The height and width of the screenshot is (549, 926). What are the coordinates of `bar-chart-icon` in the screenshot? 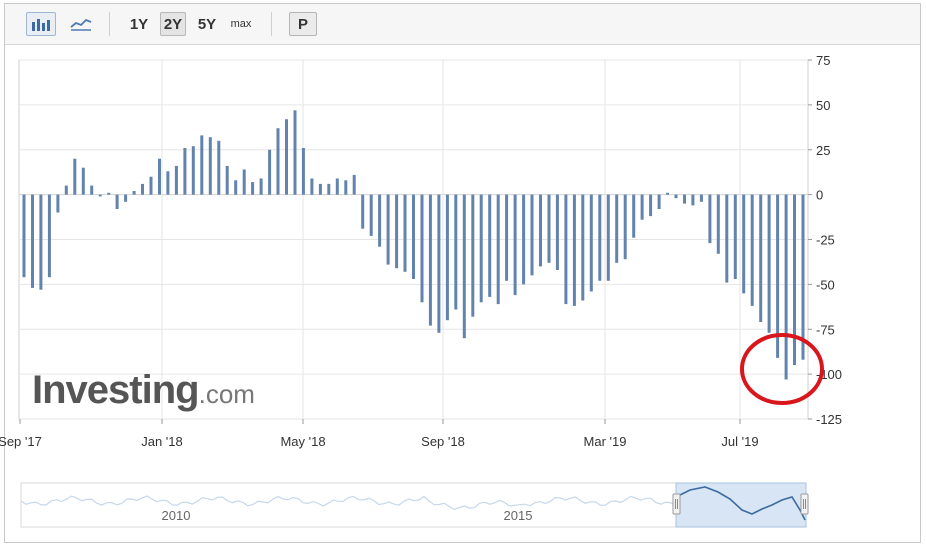 It's located at (41, 24).